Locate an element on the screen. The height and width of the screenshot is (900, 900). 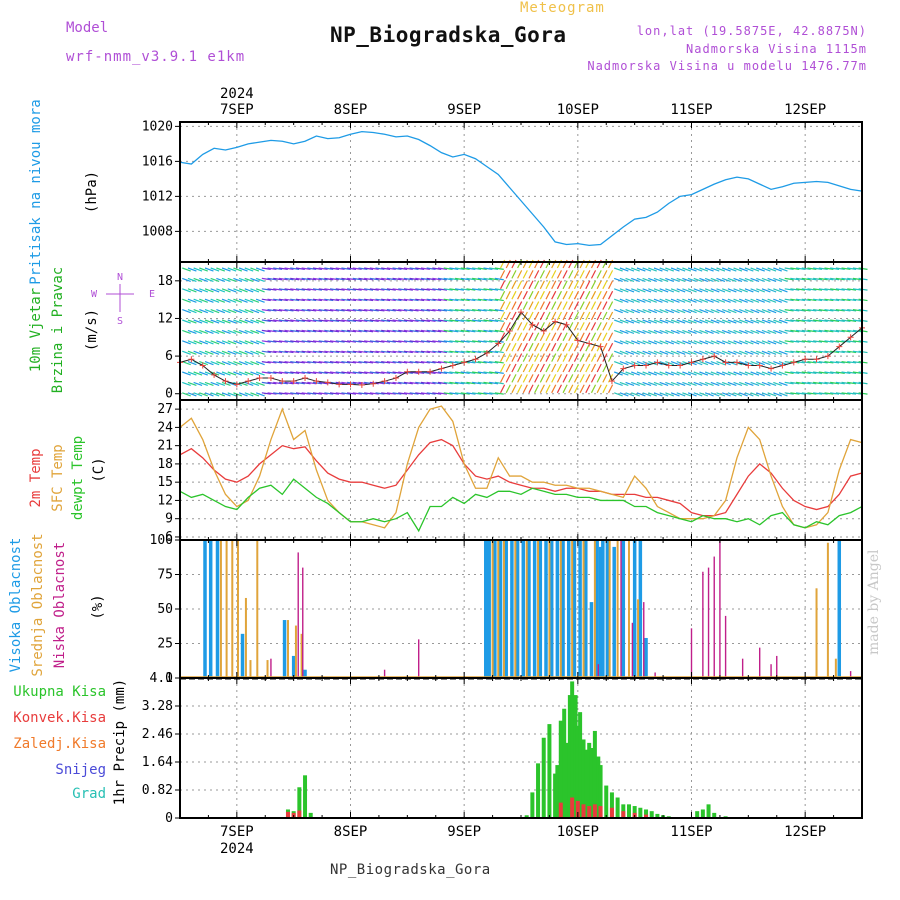
y-tick-label: 18 is located at coordinates (165, 464).